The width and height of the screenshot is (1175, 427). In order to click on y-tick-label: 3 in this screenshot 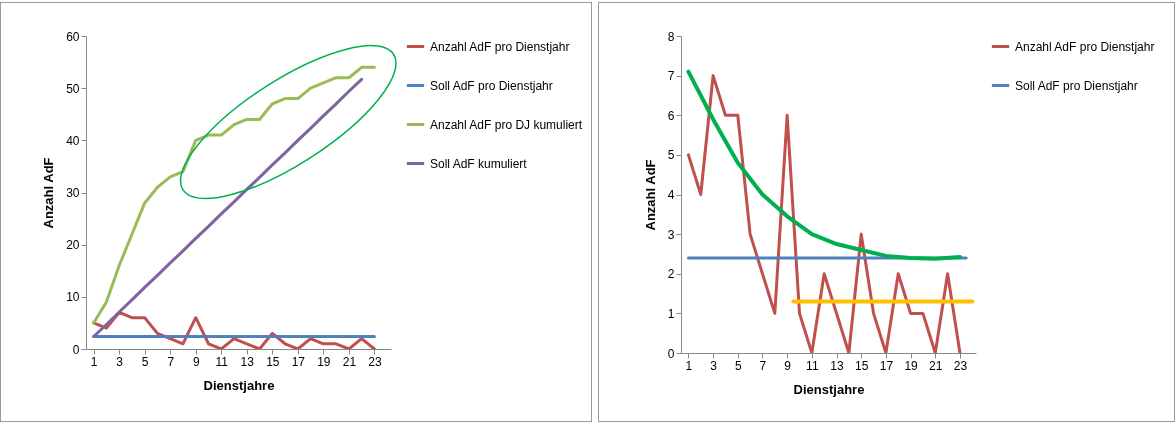, I will do `click(671, 234)`.